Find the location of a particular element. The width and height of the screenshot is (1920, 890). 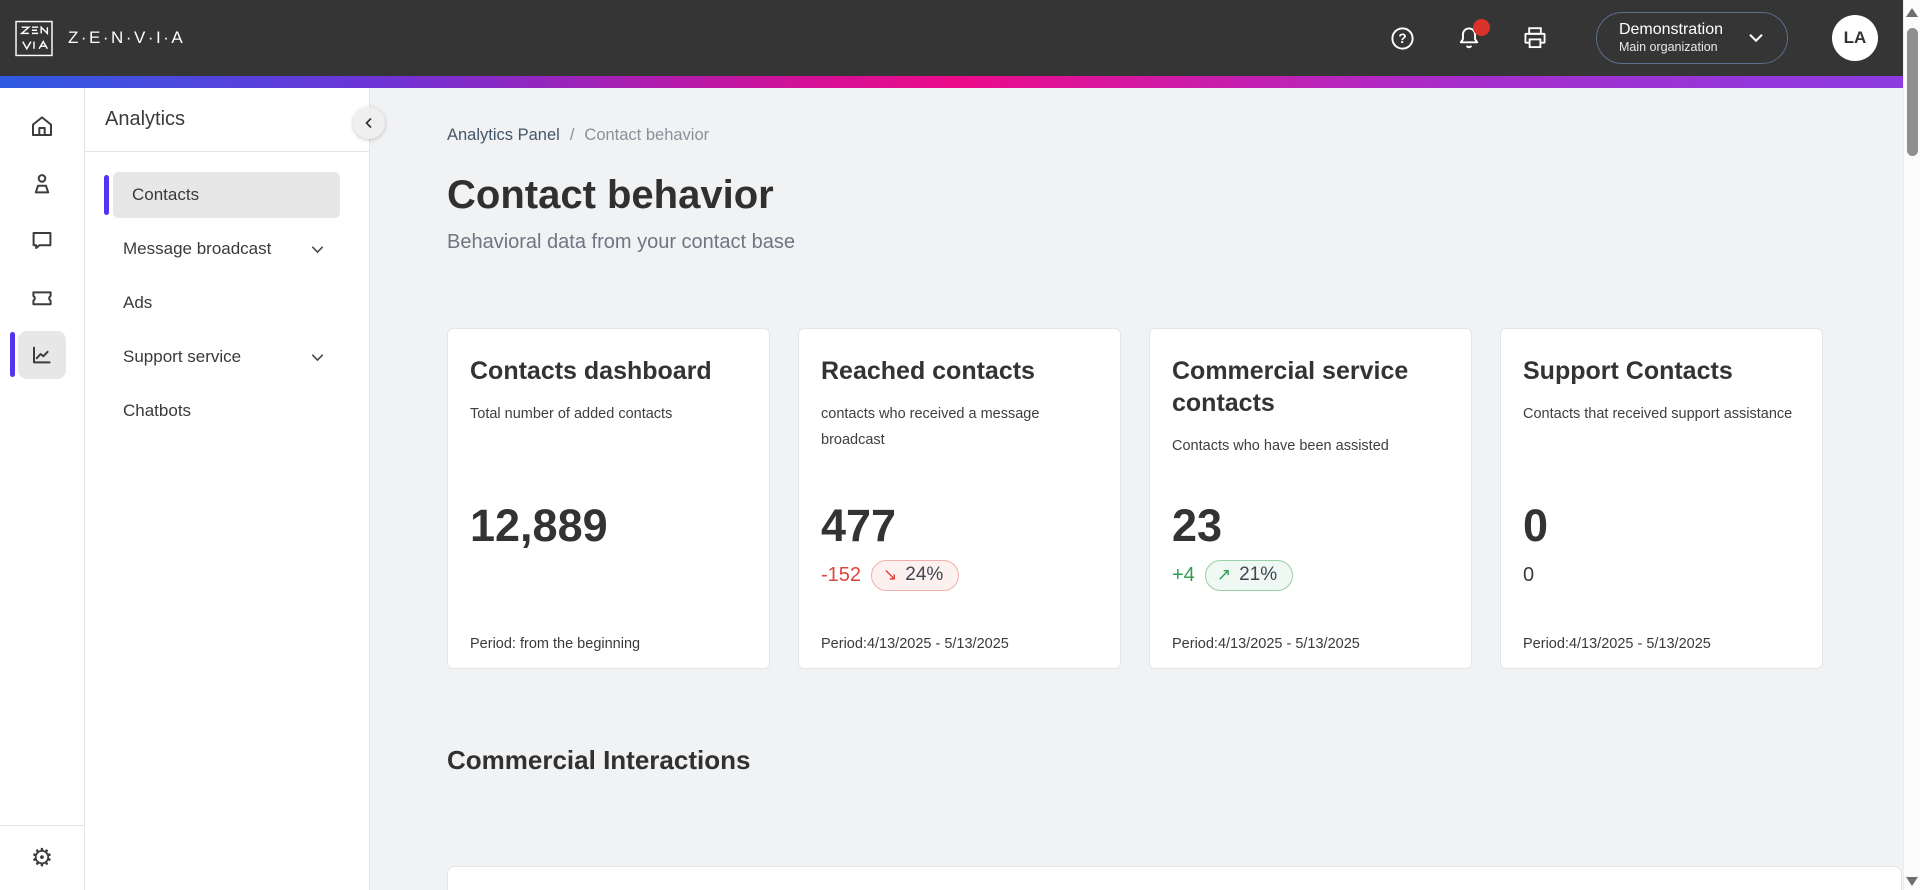

organization-name: Demonstration is located at coordinates (1670, 29).